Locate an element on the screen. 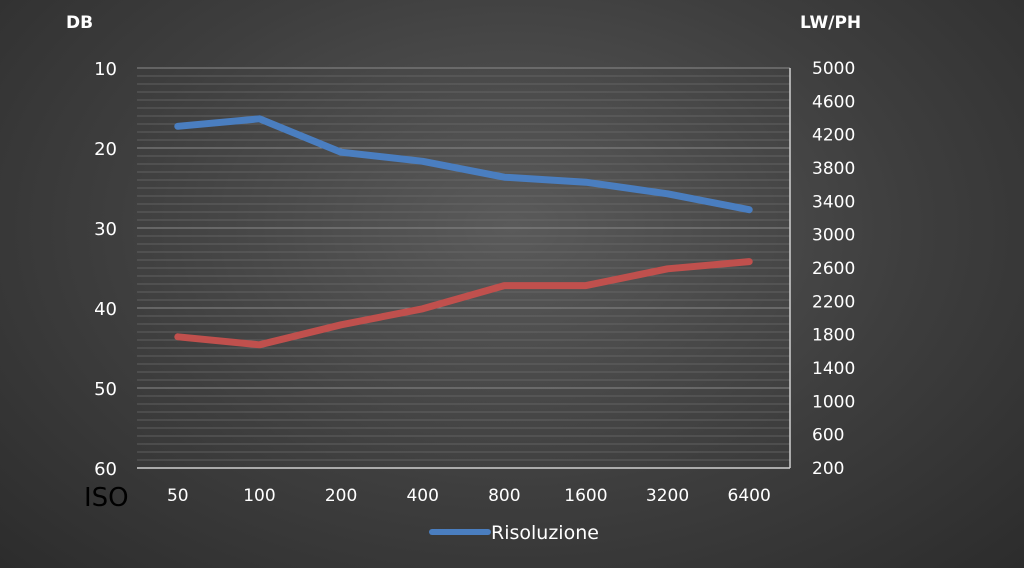 This screenshot has width=1024, height=568. legend: Risoluzione is located at coordinates (514, 533).